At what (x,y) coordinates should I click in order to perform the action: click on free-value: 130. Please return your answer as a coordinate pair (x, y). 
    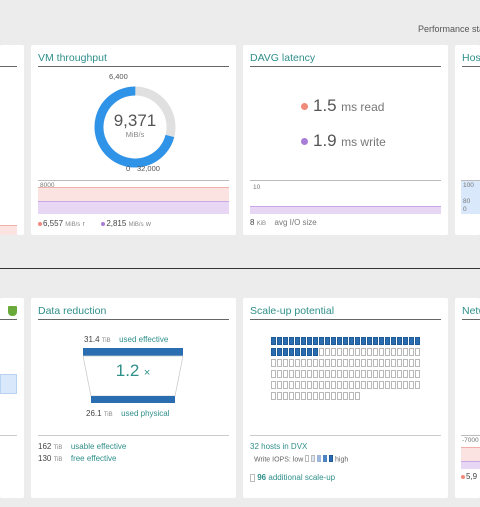
    Looking at the image, I should click on (45, 458).